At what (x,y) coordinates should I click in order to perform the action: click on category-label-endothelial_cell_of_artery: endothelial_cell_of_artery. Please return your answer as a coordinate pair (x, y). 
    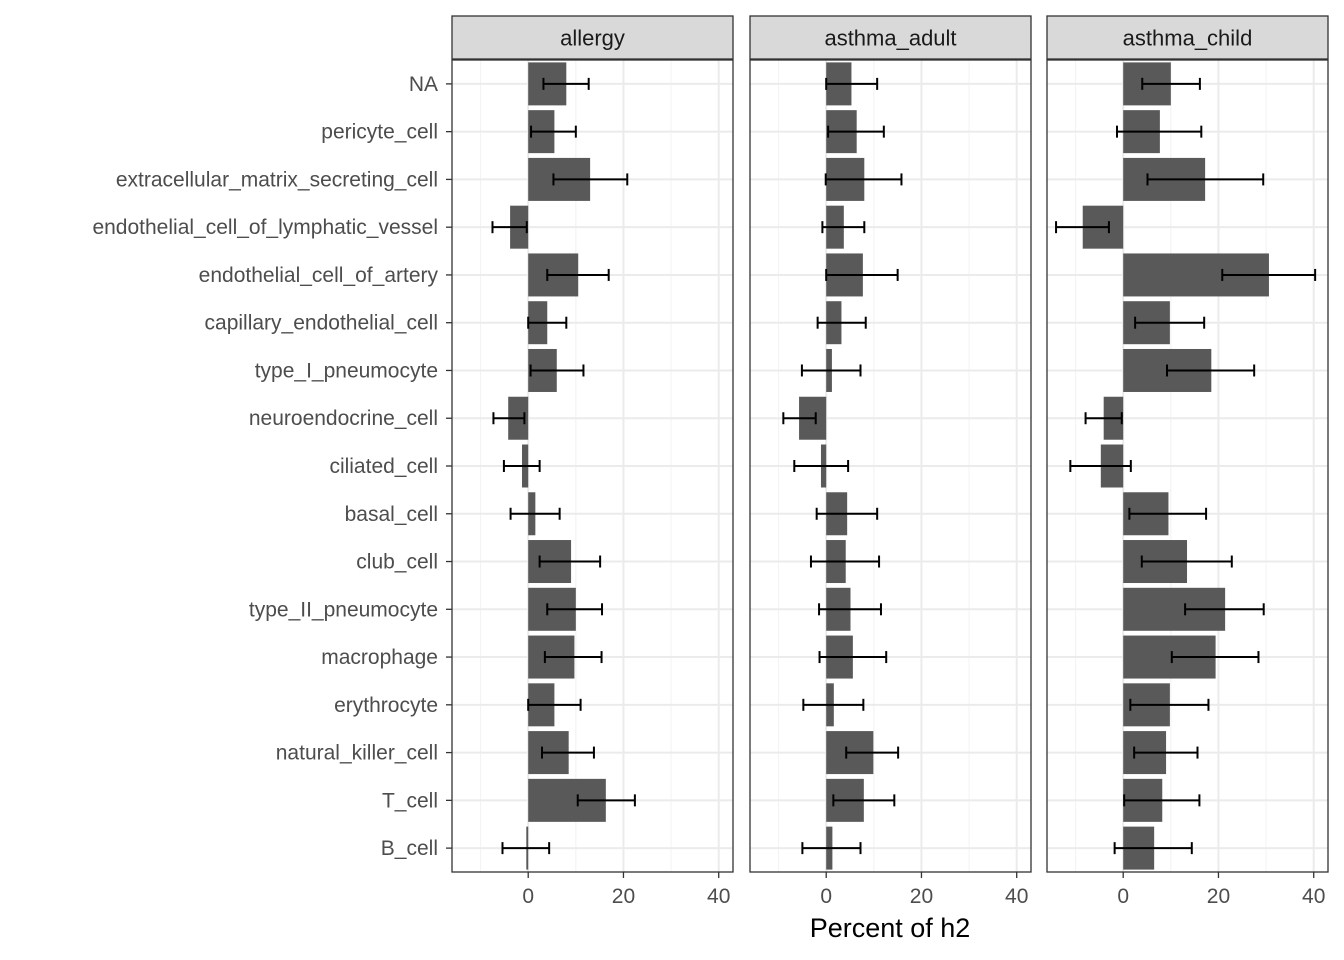
    Looking at the image, I should click on (319, 275).